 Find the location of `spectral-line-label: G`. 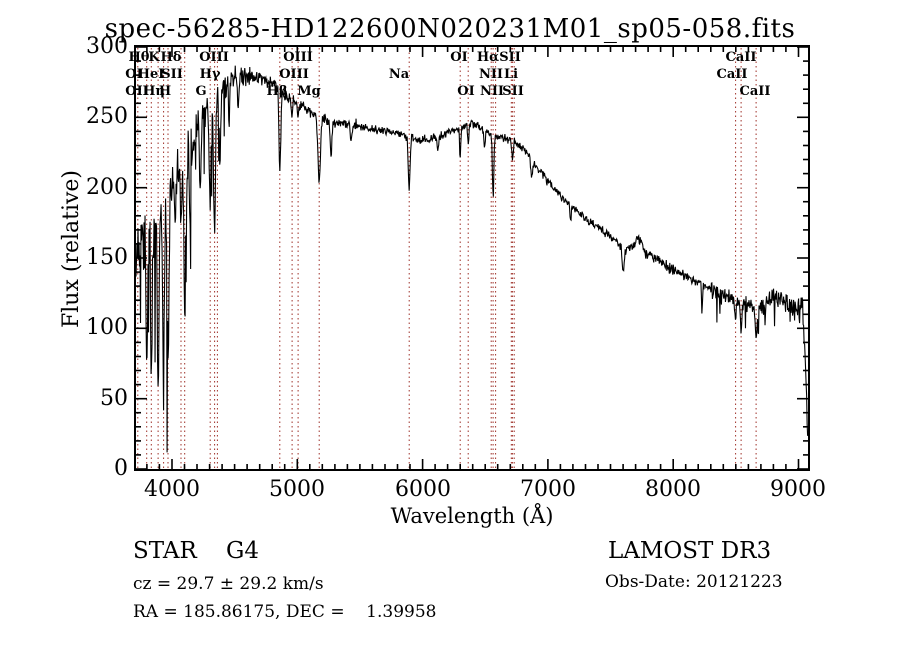

spectral-line-label: G is located at coordinates (201, 91).